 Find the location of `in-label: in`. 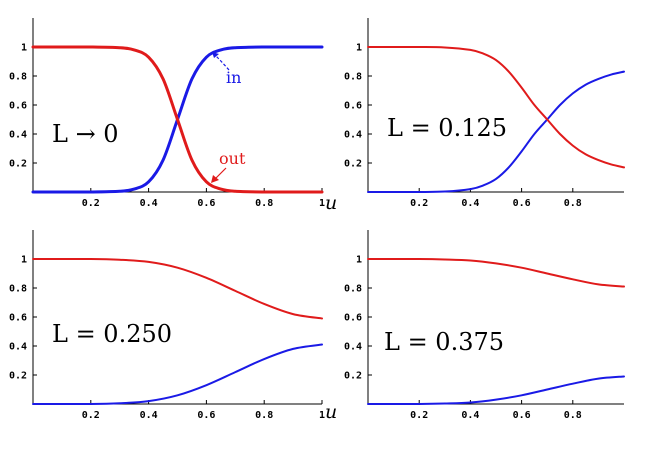

in-label: in is located at coordinates (233, 77).